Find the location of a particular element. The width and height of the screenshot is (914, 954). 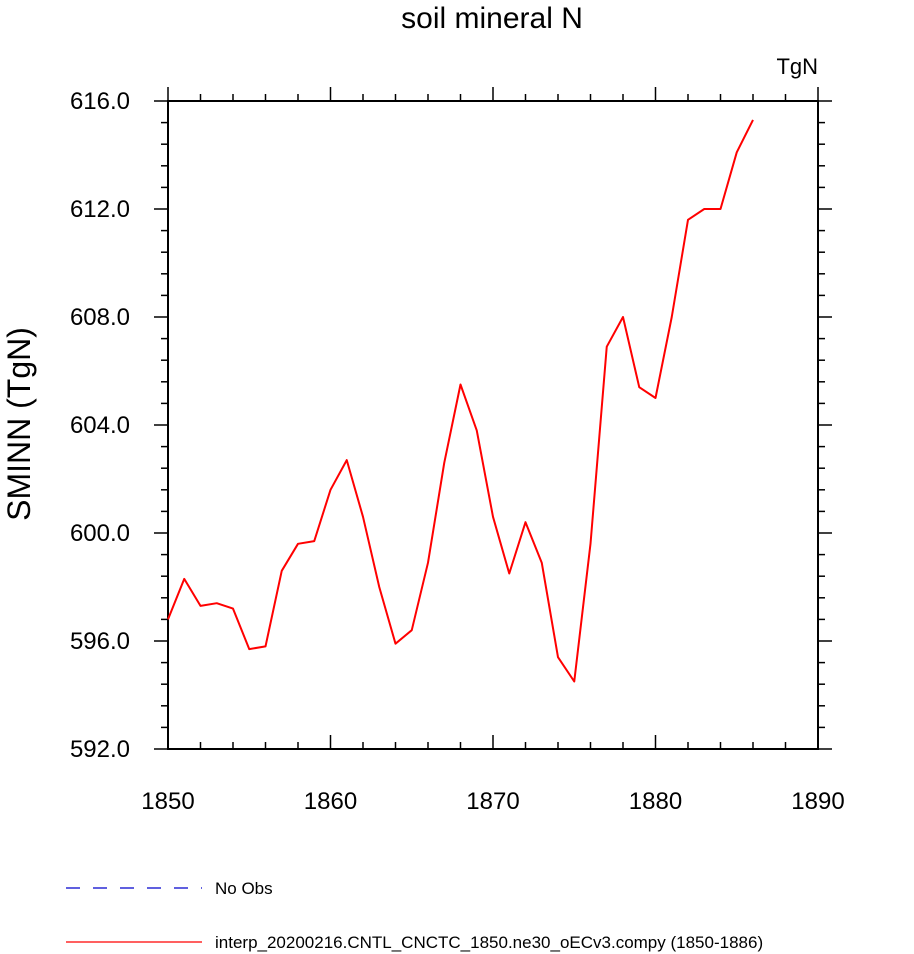

x-tick-label: 1870 is located at coordinates (492, 801).